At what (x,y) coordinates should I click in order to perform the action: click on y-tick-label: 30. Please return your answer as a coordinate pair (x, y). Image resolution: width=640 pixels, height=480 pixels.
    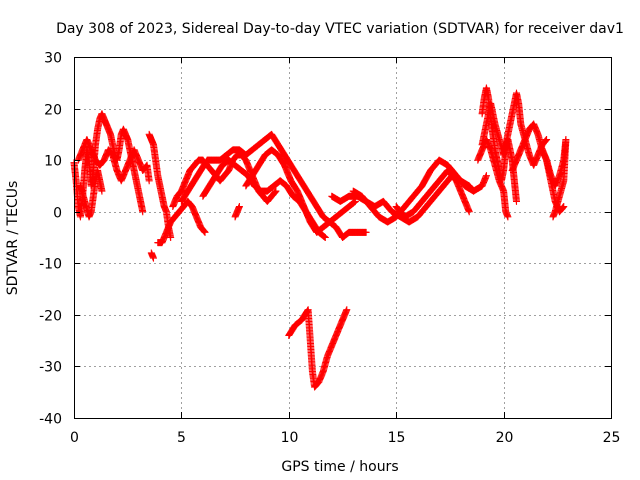
    Looking at the image, I should click on (53, 59).